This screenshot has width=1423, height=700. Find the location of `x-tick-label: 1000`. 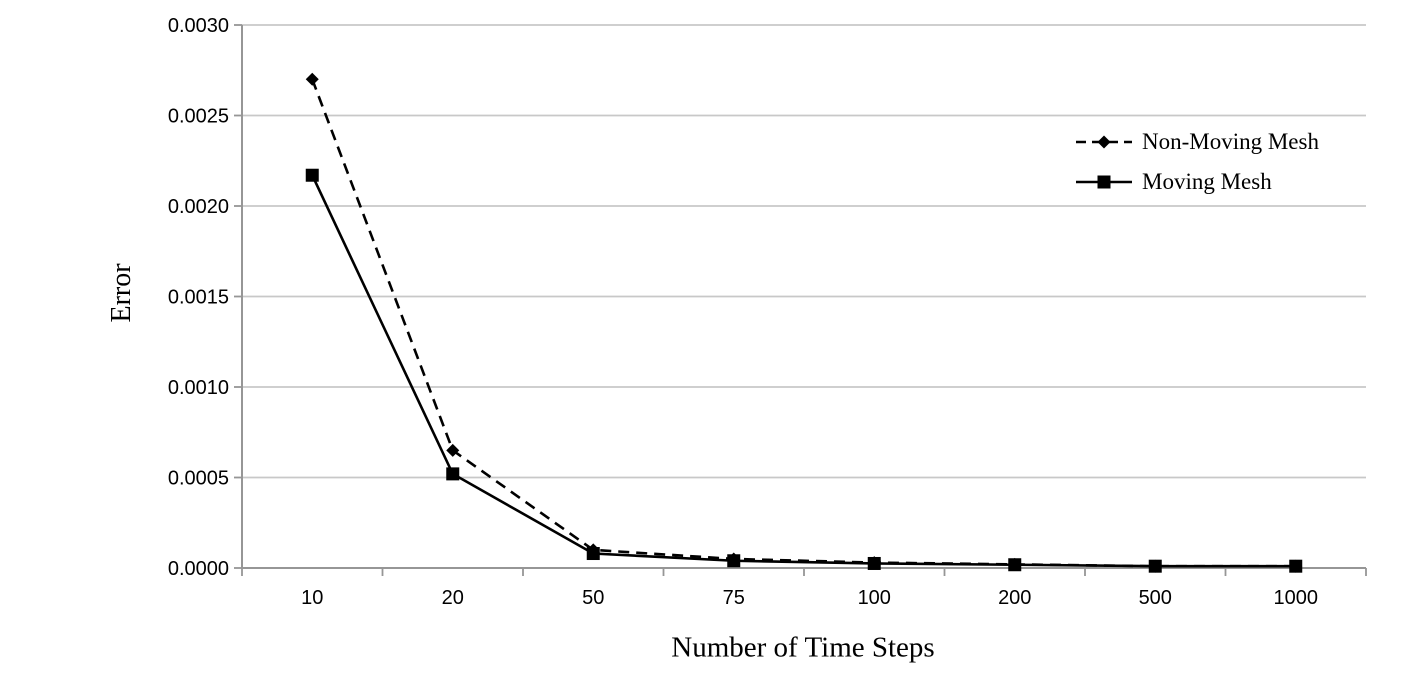

x-tick-label: 1000 is located at coordinates (1296, 598).